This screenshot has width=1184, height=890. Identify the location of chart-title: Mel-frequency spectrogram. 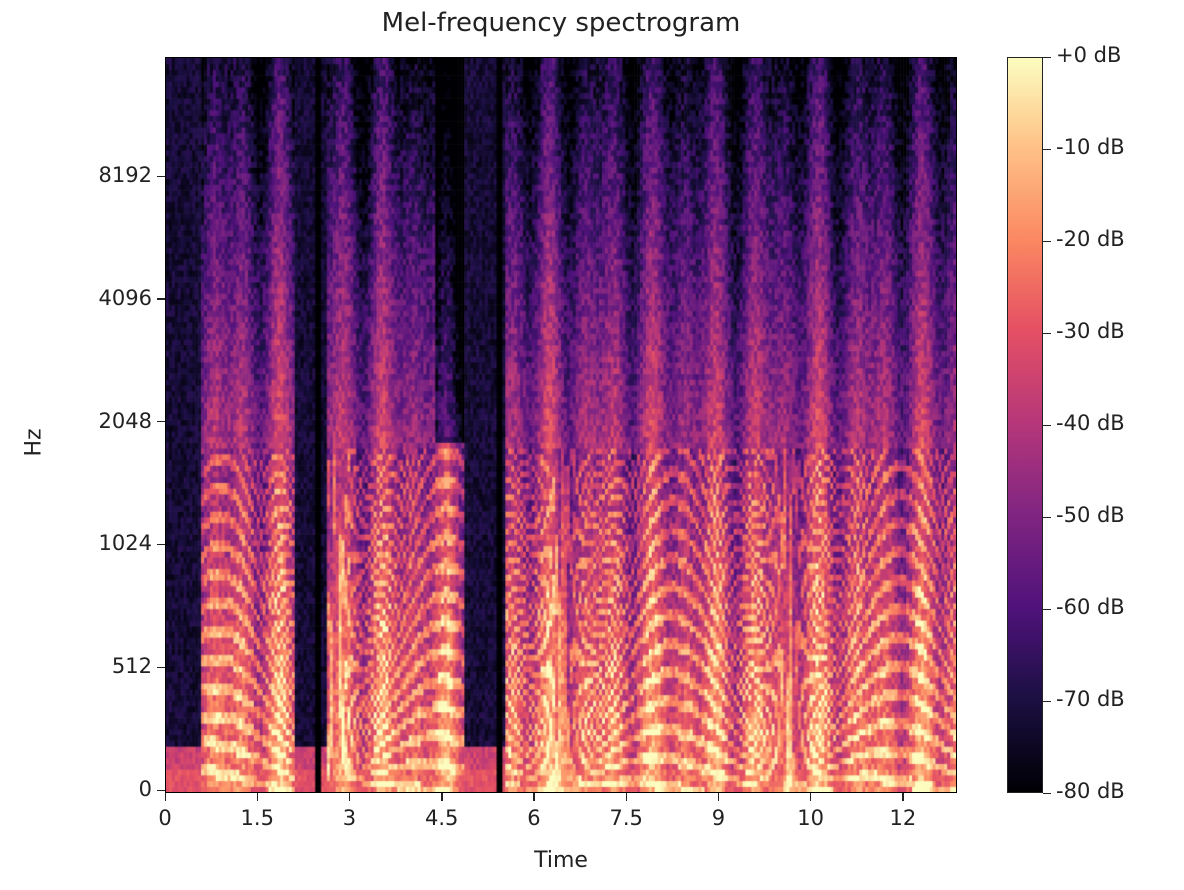
(561, 23).